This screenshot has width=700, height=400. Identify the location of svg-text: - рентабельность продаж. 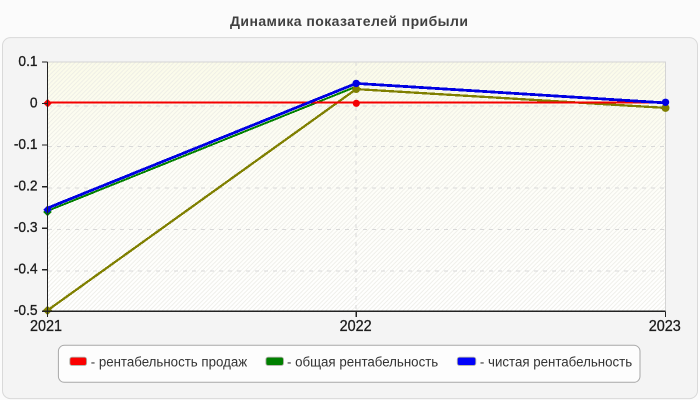
(169, 361).